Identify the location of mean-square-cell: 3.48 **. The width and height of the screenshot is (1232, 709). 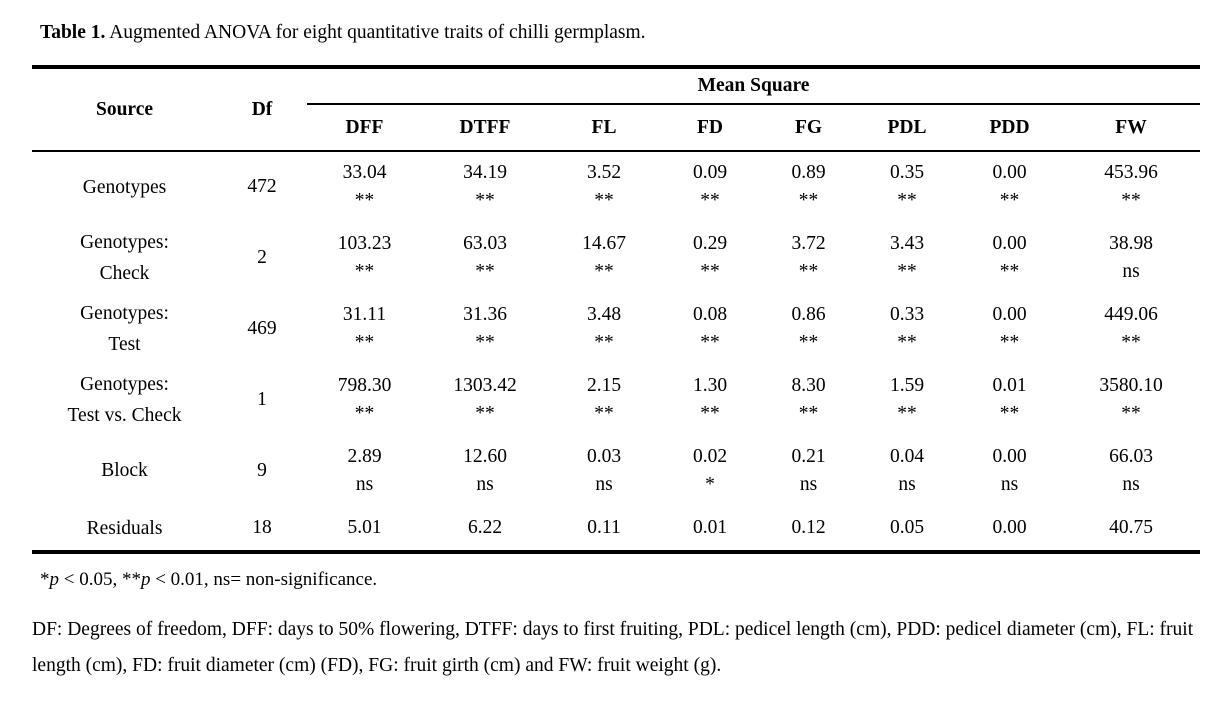
(604, 328).